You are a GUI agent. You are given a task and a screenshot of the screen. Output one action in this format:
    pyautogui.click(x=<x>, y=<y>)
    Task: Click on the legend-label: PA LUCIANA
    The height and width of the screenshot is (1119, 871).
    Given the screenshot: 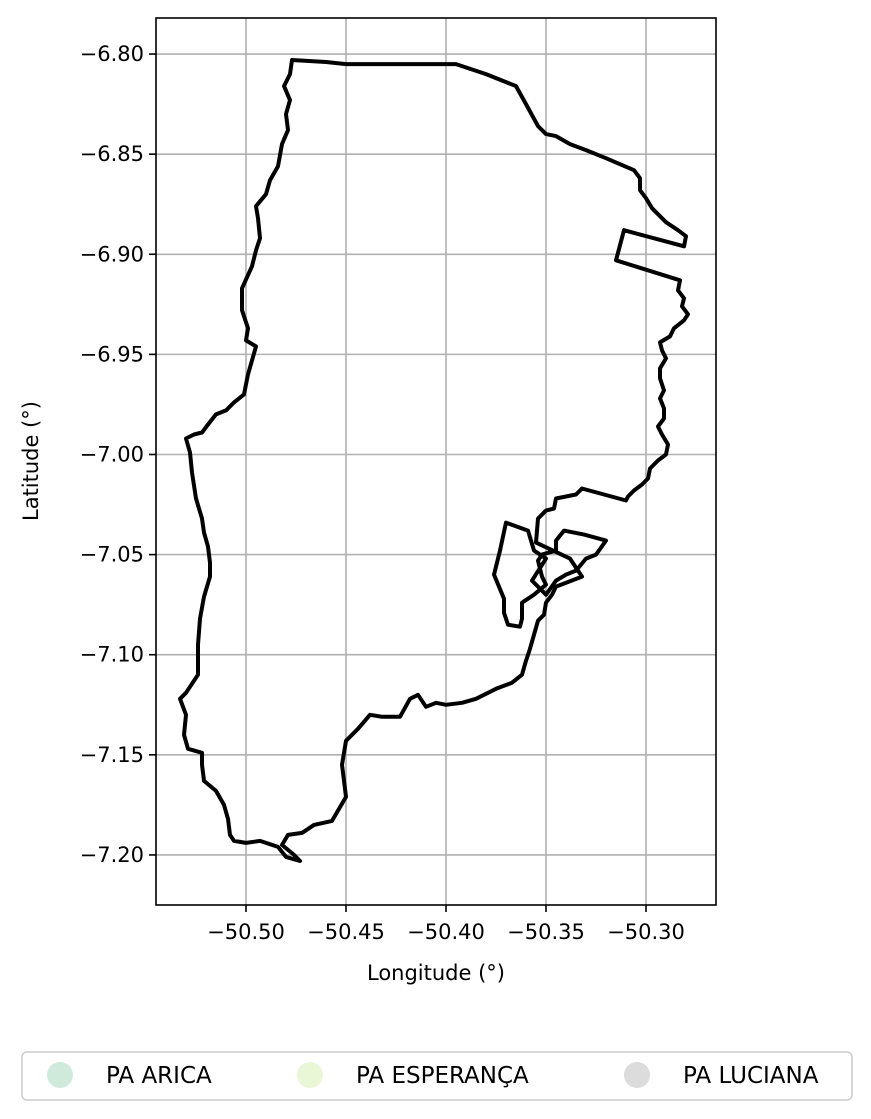 What is the action you would take?
    pyautogui.click(x=751, y=1076)
    